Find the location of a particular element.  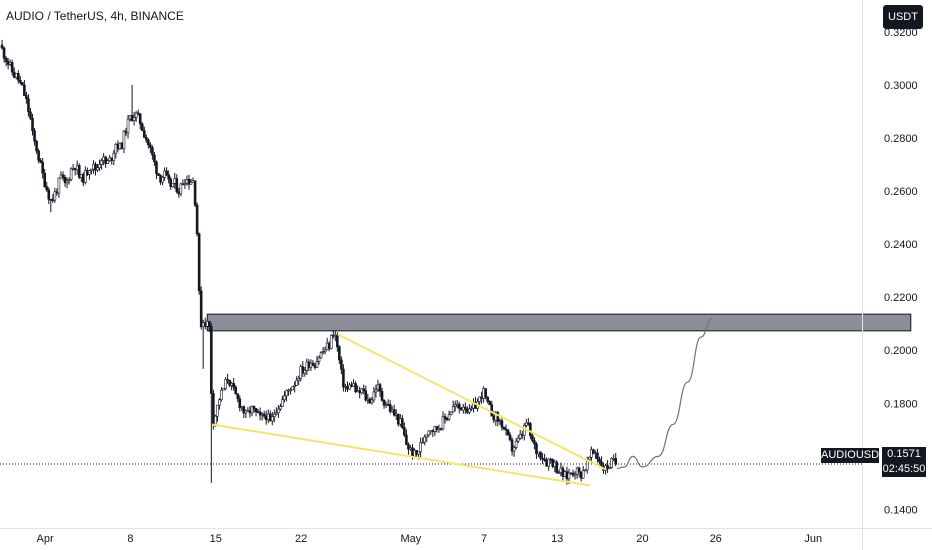

x-tick-label: 8 is located at coordinates (130, 539).